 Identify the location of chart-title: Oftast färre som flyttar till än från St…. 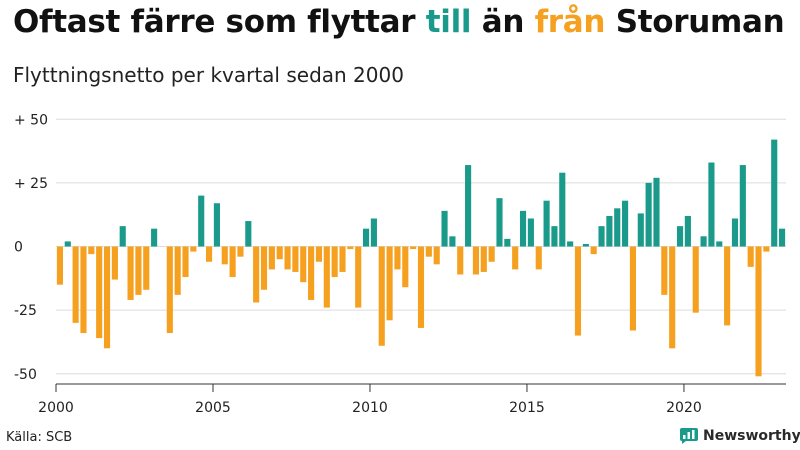
(399, 22).